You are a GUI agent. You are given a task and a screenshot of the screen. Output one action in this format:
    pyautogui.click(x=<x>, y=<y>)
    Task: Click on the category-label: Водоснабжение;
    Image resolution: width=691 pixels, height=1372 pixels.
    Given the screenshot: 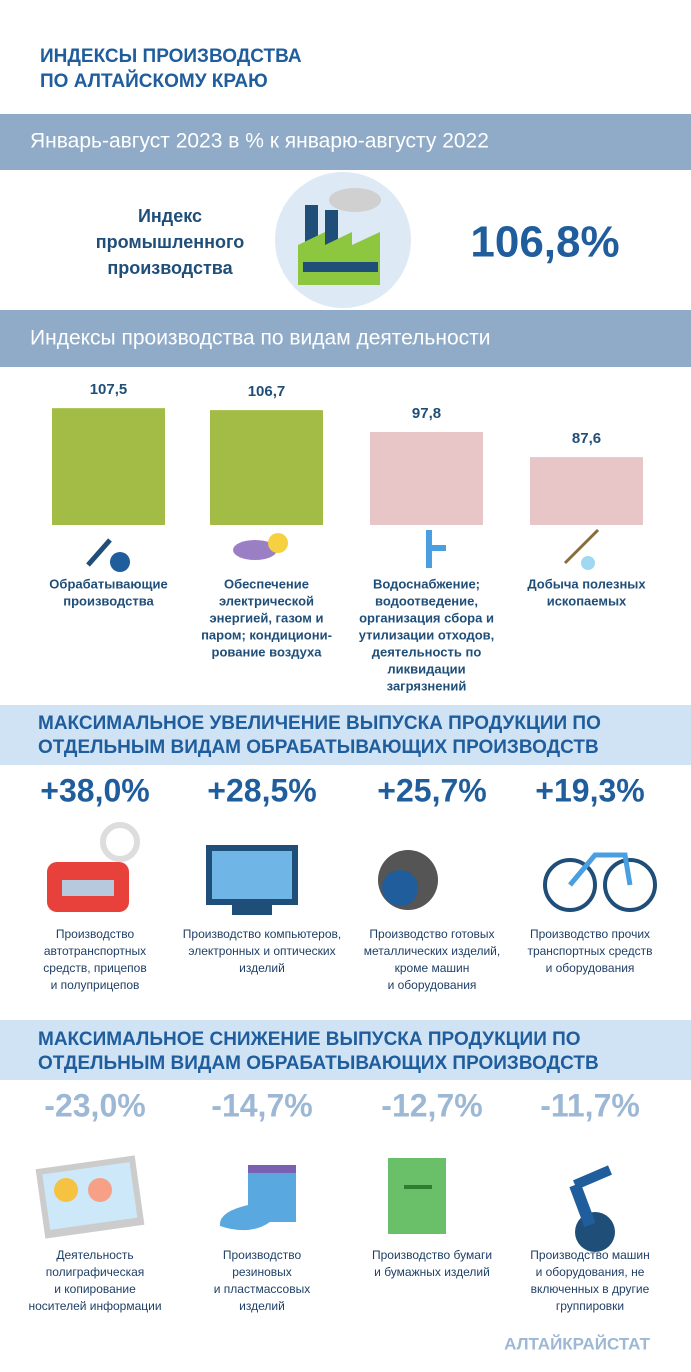 What is the action you would take?
    pyautogui.click(x=426, y=583)
    